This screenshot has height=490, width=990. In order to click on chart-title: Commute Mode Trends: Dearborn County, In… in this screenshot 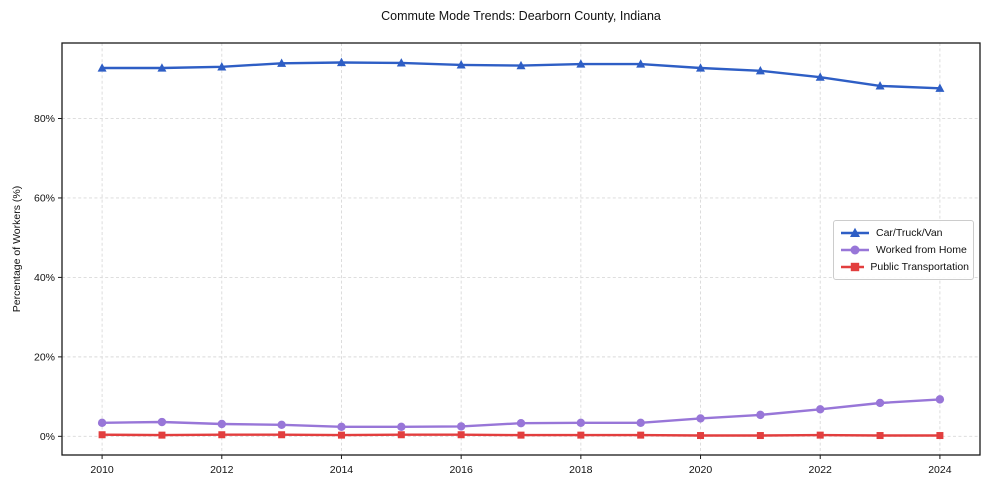, I will do `click(521, 16)`.